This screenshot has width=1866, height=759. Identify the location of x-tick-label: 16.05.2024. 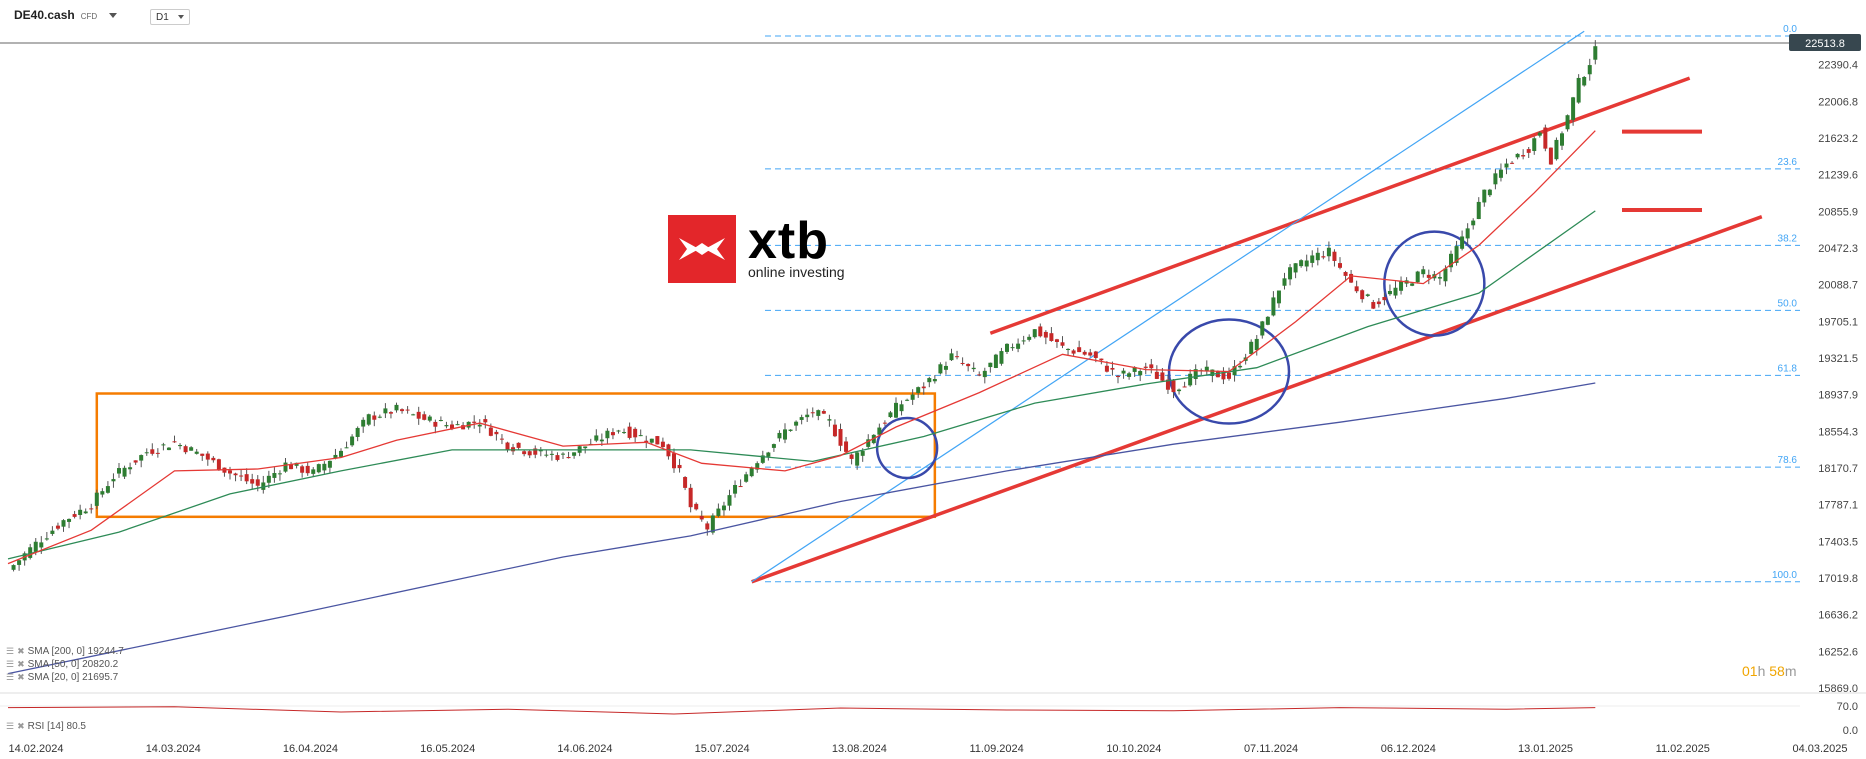
(447, 749).